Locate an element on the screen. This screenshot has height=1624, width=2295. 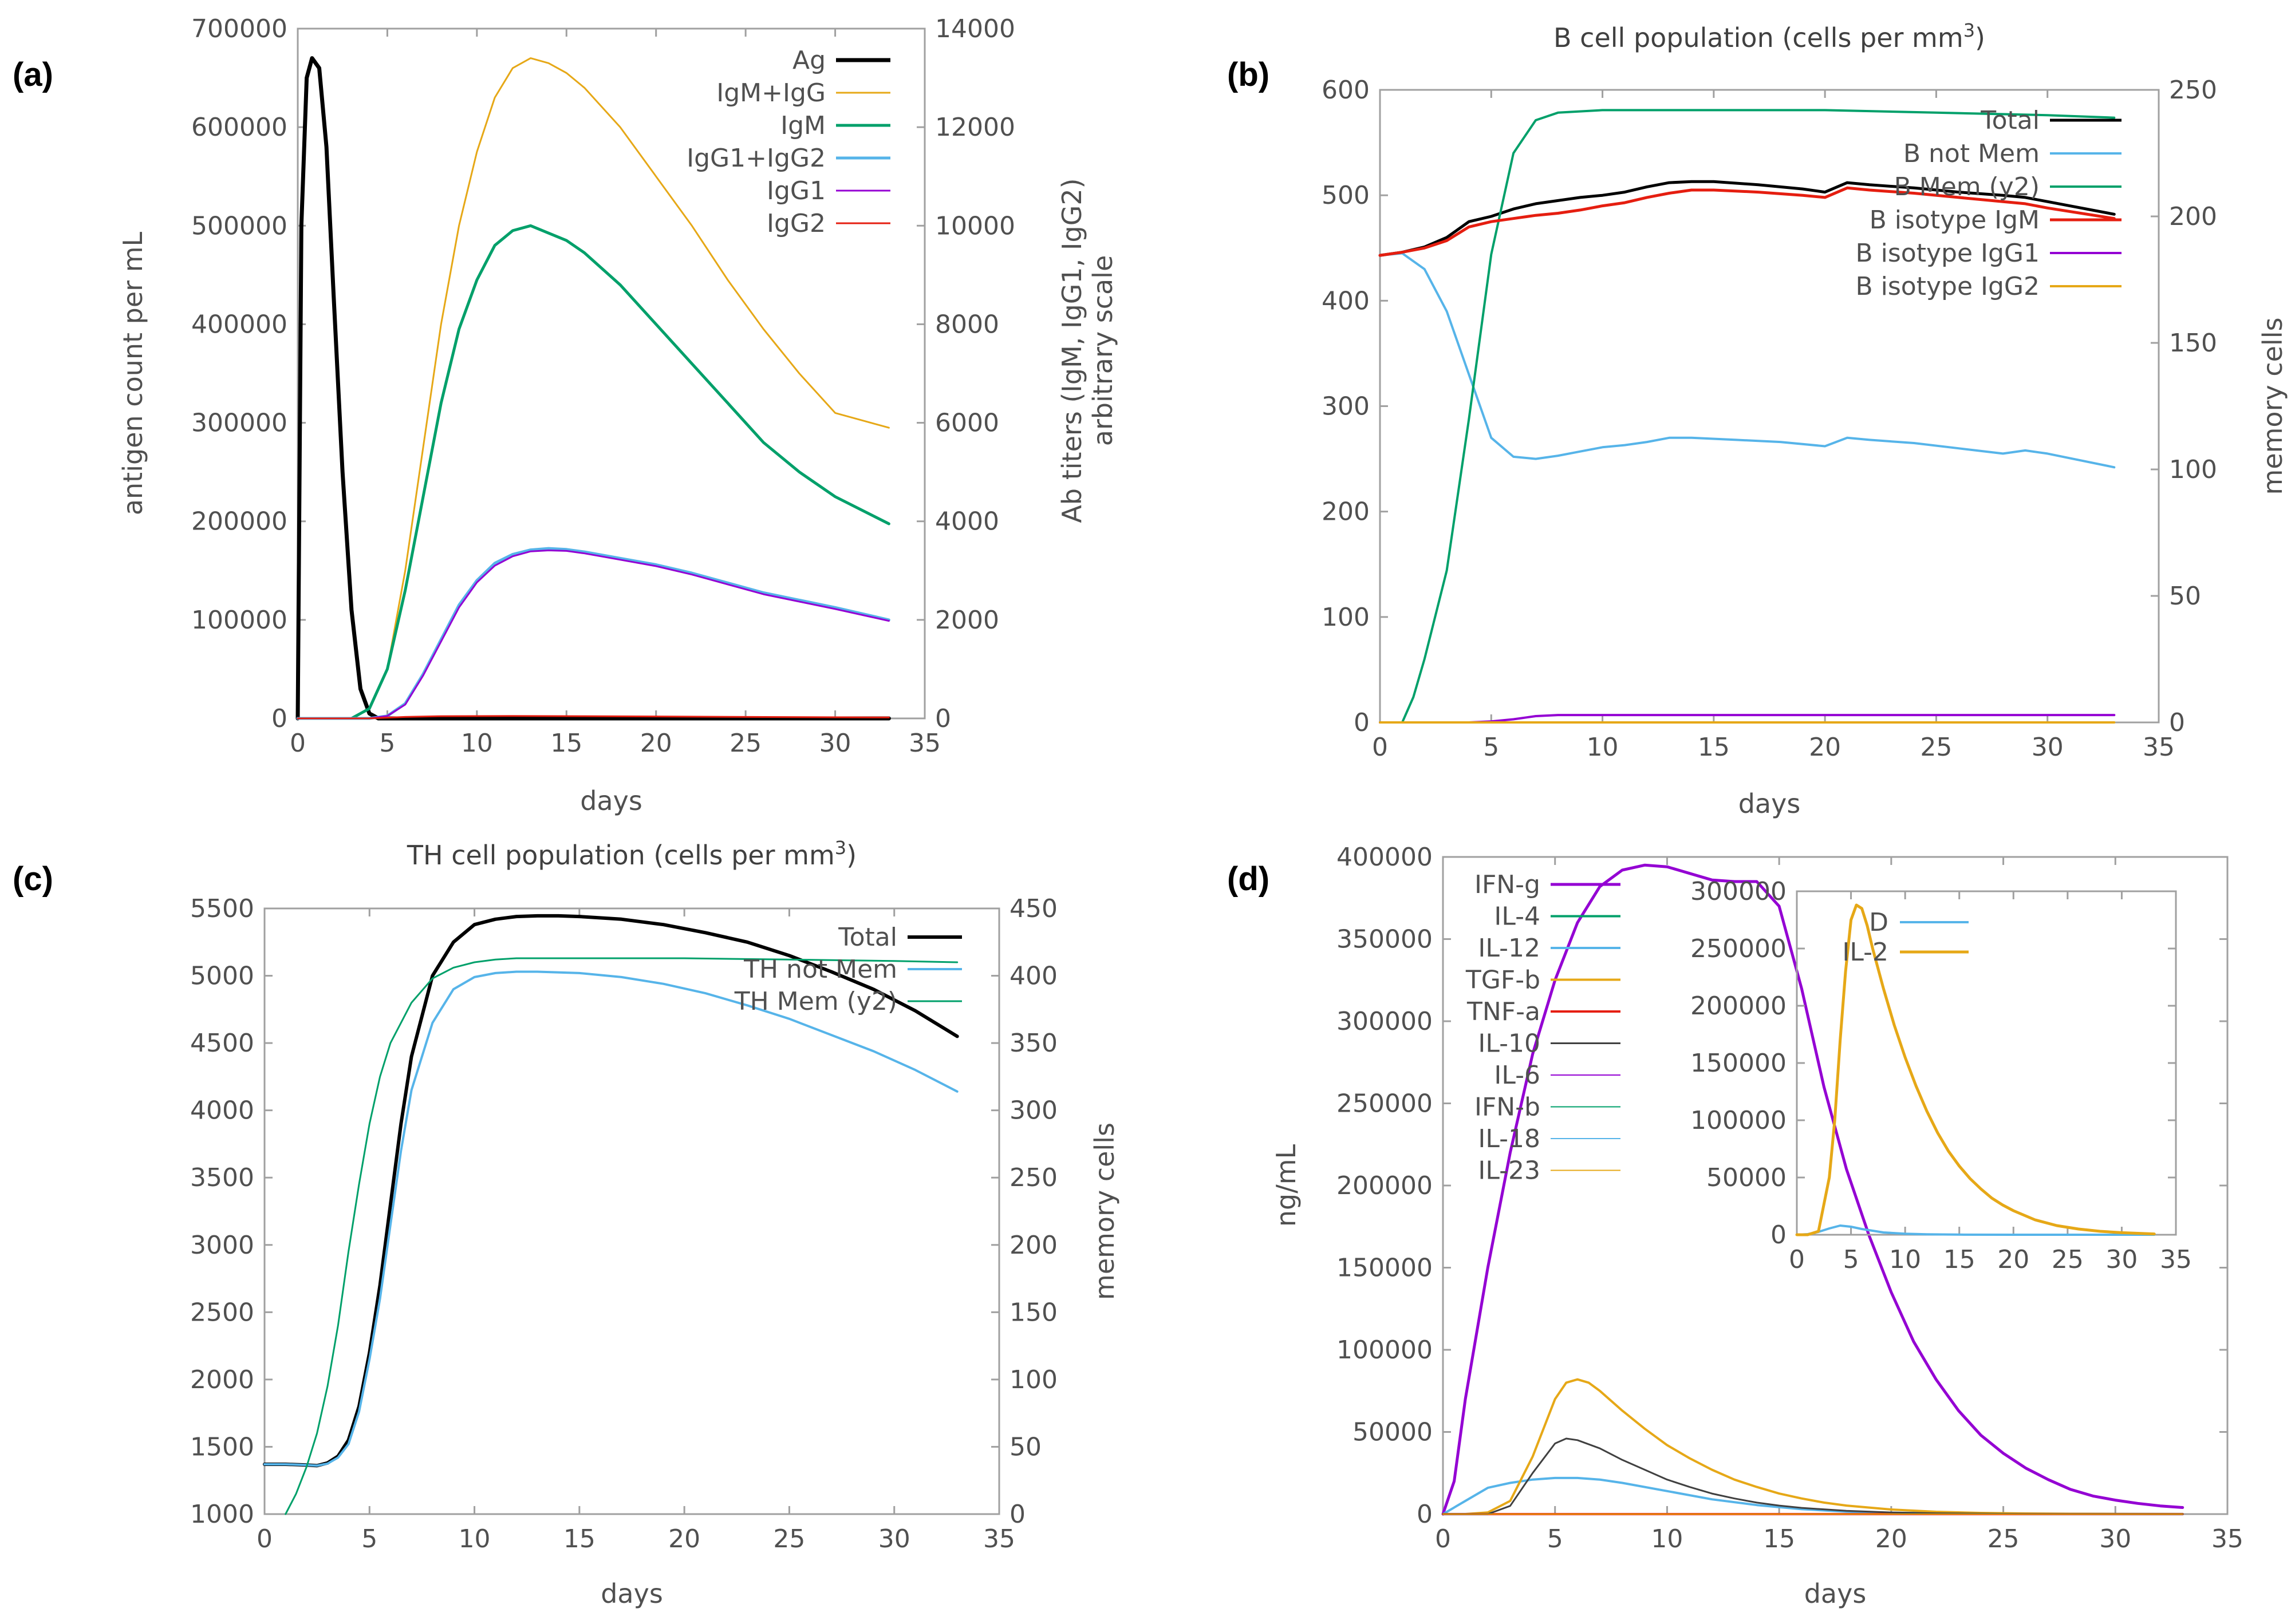
y2-tick-label: 10000 is located at coordinates (975, 225).